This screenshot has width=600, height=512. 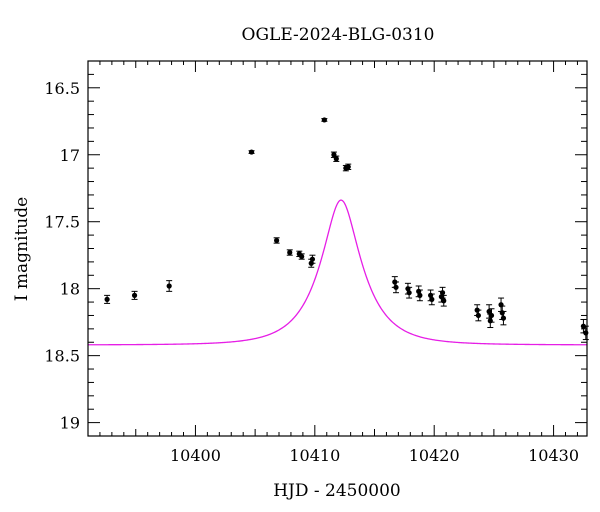 What do you see at coordinates (70, 155) in the screenshot?
I see `y-tick-label: 17` at bounding box center [70, 155].